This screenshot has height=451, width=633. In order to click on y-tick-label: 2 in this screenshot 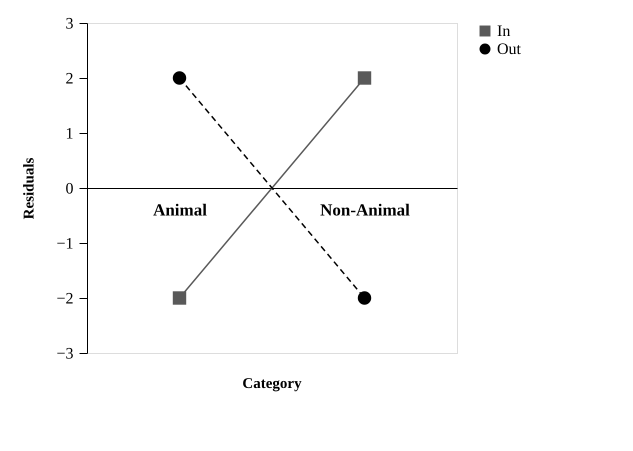, I will do `click(70, 79)`.